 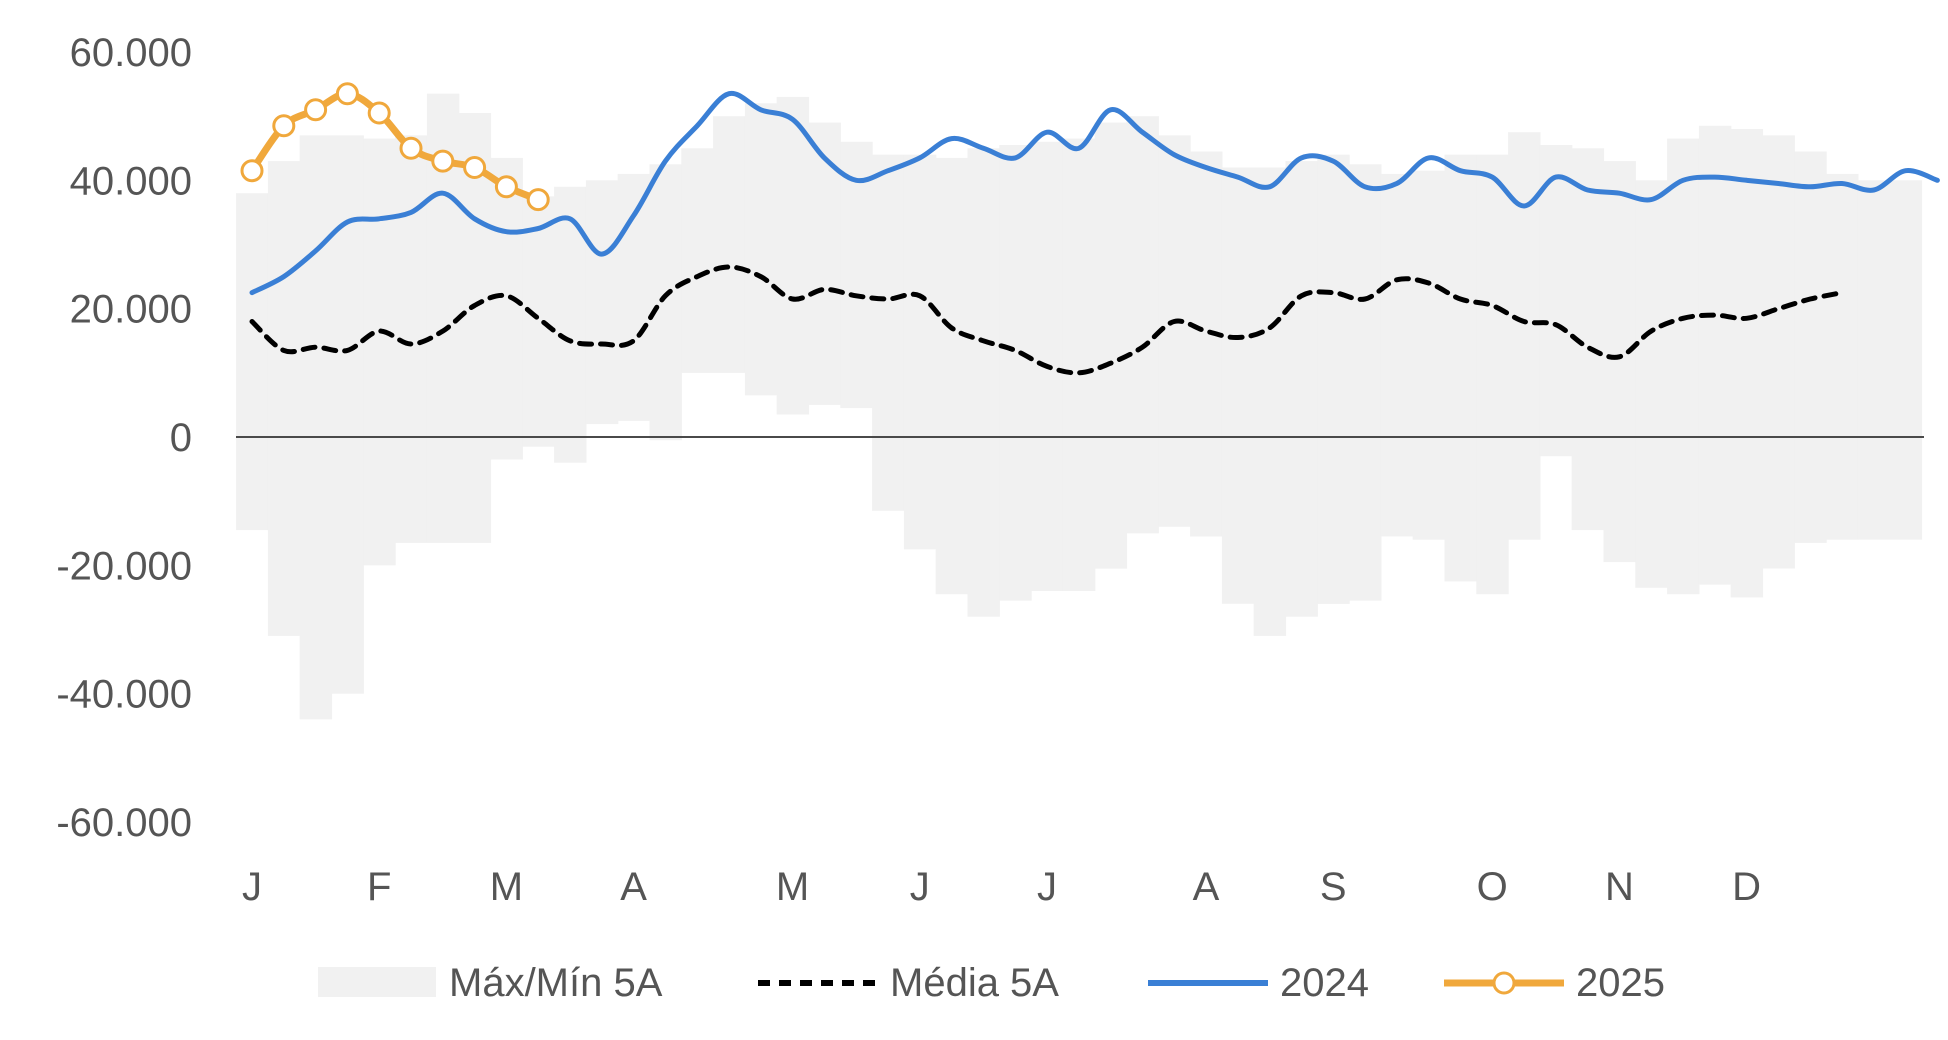 I want to click on y-tick-label: -20.000, so click(x=124, y=566).